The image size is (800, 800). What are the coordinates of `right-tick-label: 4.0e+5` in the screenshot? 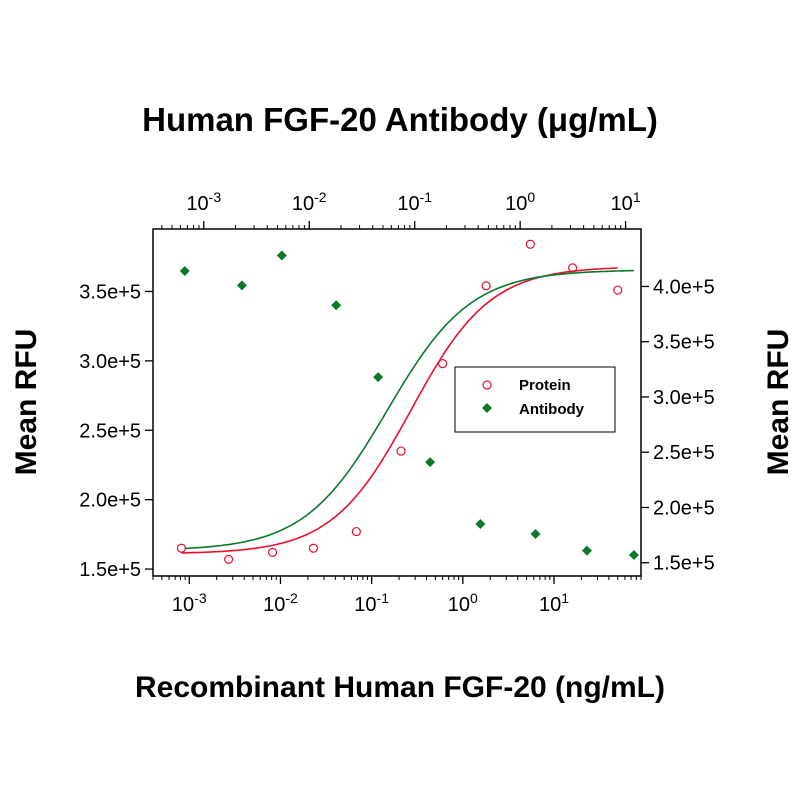 It's located at (684, 287).